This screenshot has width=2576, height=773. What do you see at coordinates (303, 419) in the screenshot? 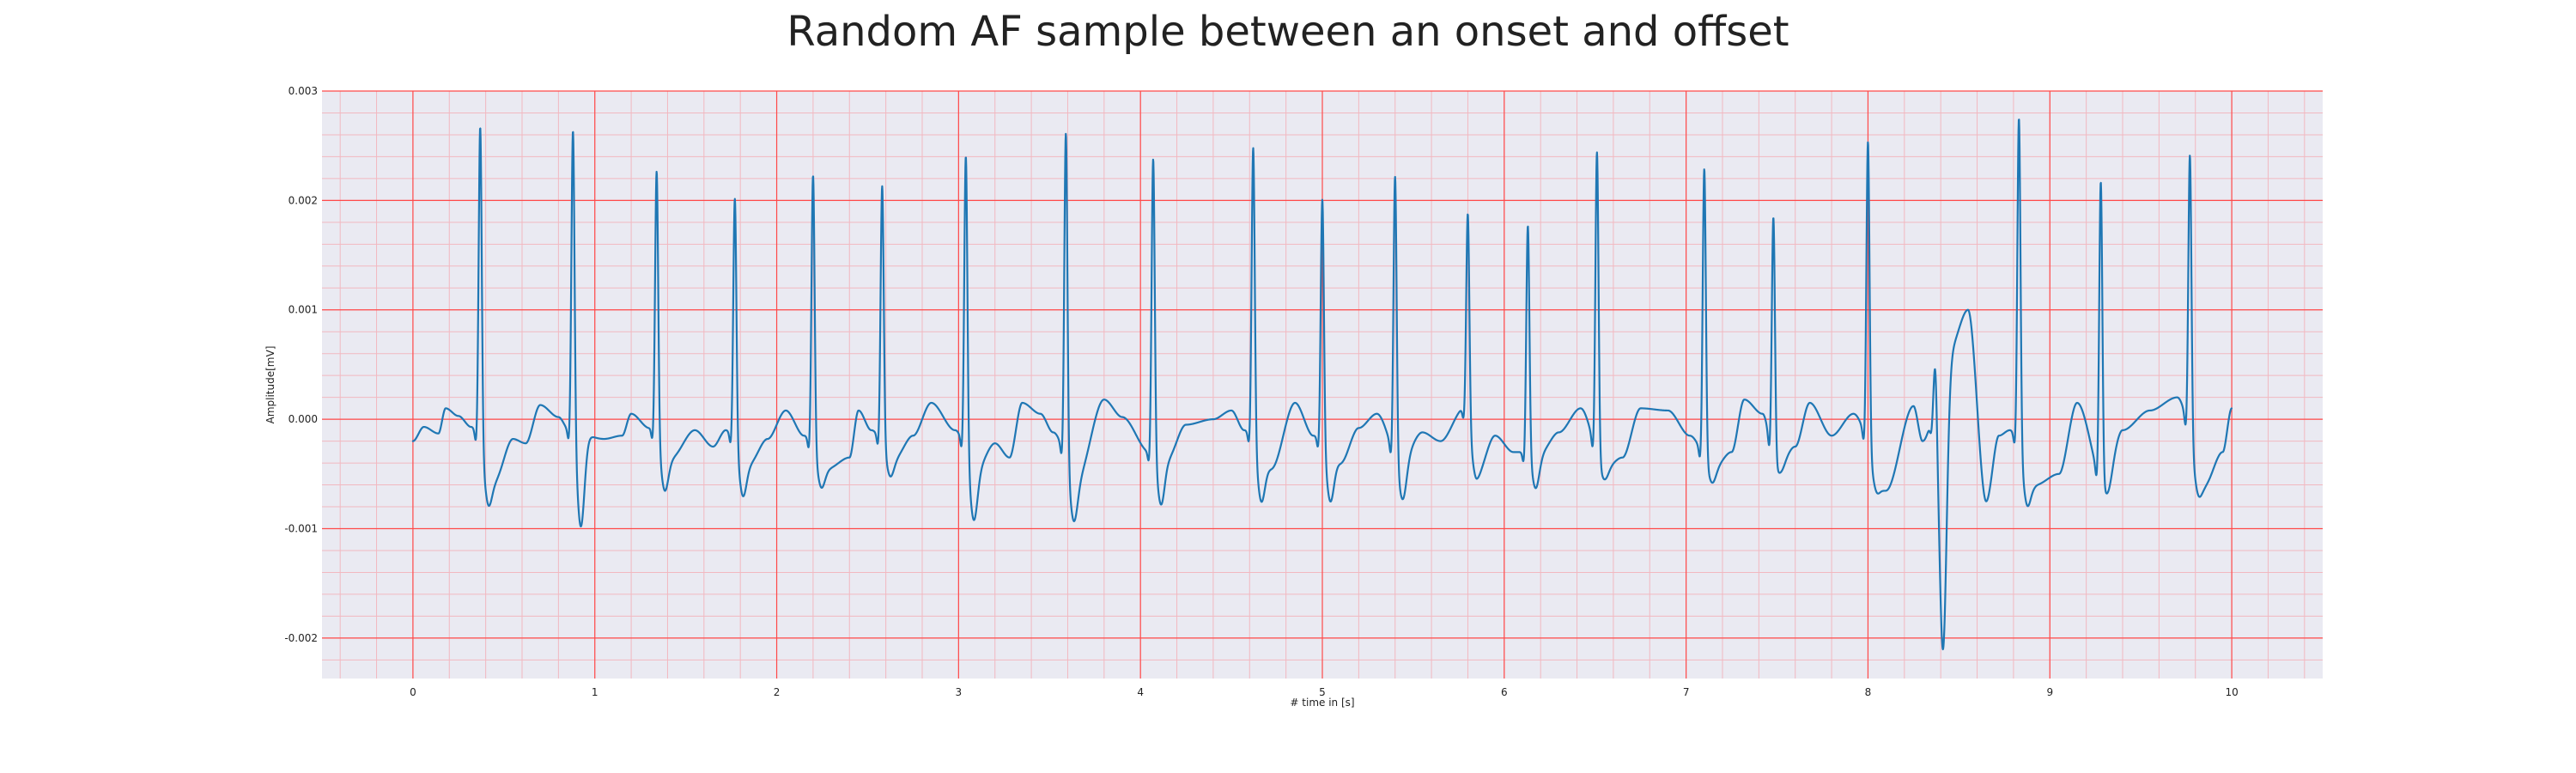
I see `y-tick-label: 0.000` at bounding box center [303, 419].